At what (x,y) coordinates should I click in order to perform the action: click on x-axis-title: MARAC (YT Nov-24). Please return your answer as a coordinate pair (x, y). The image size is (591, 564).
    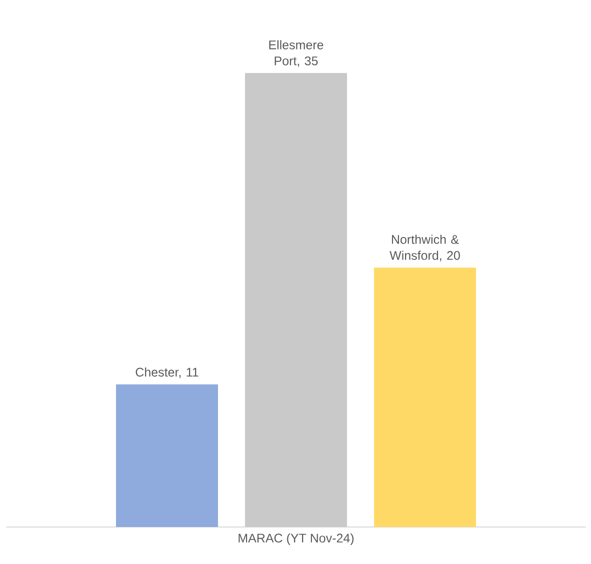
    Looking at the image, I should click on (296, 539).